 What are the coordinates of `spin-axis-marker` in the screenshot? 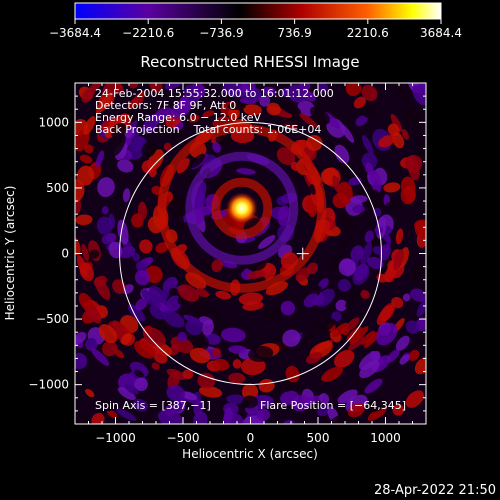 It's located at (302, 253).